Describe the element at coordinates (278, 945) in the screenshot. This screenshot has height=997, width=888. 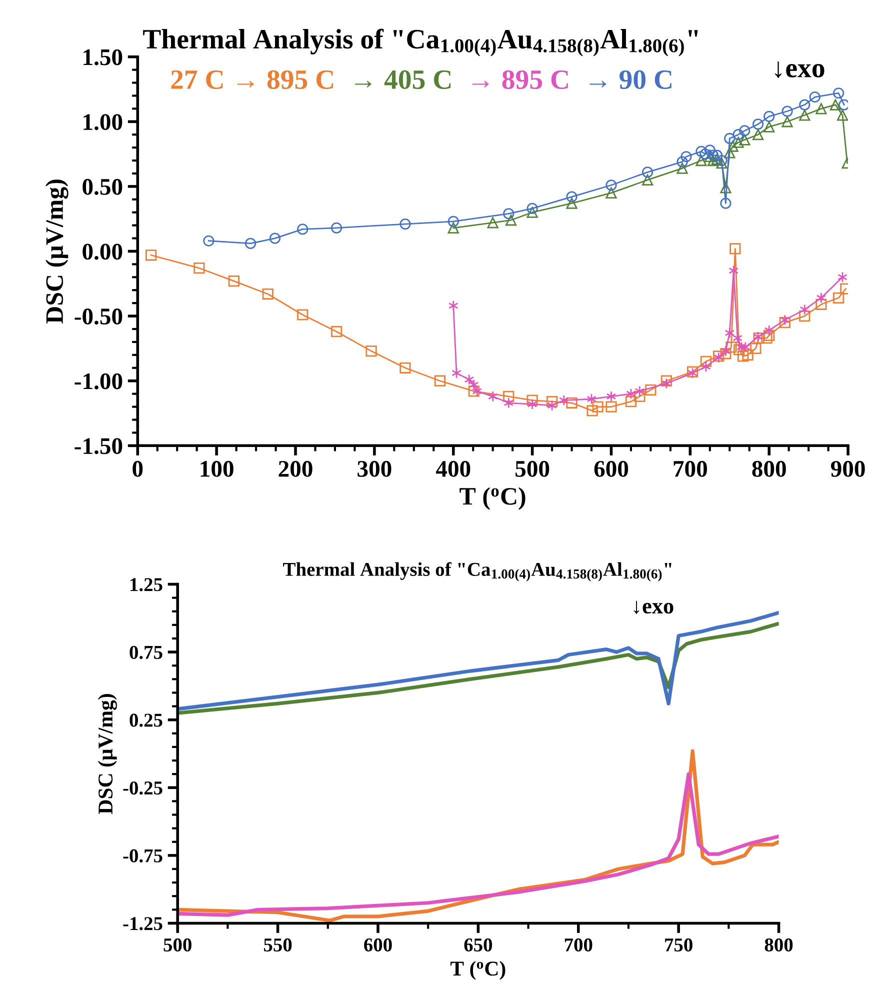
I see `x-tick-label: 550` at that location.